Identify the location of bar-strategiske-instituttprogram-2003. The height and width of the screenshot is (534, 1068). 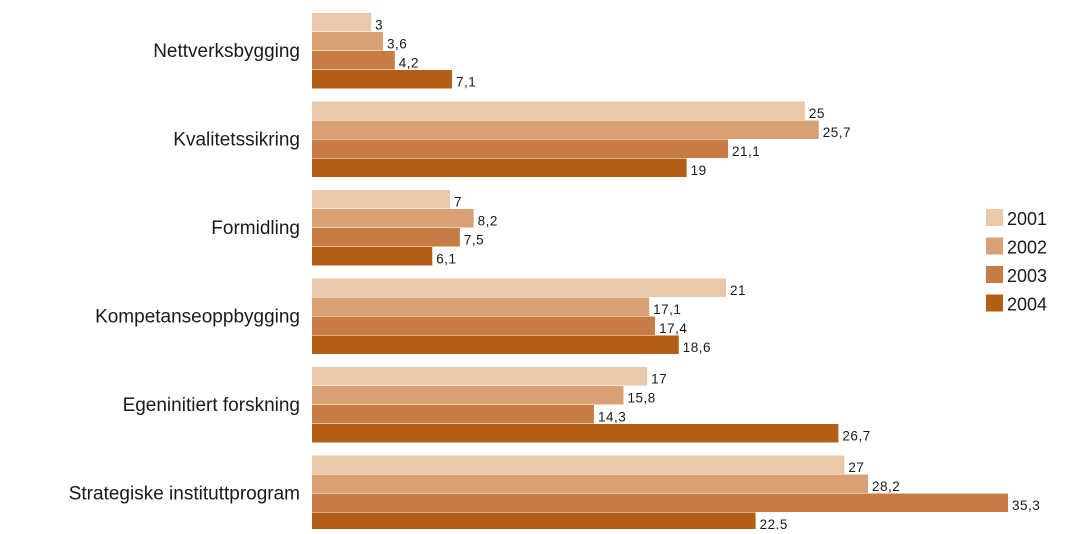
(660, 502).